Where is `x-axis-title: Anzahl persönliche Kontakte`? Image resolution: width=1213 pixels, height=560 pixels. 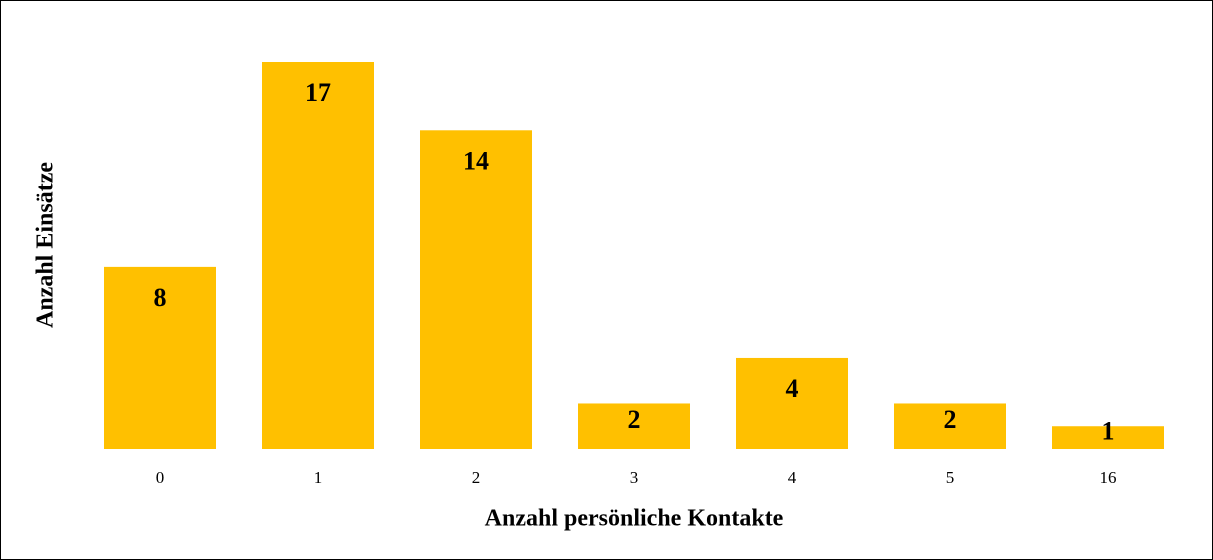
x-axis-title: Anzahl persönliche Kontakte is located at coordinates (634, 519).